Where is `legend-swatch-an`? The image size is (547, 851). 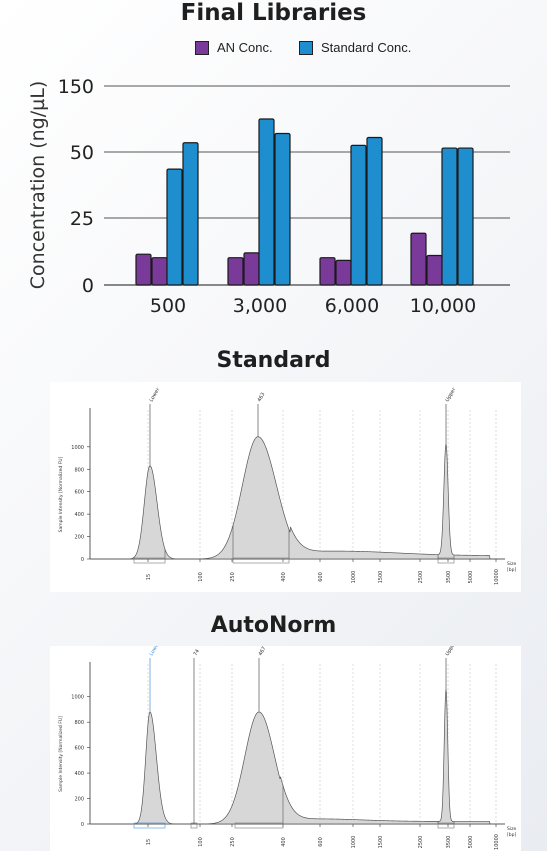 legend-swatch-an is located at coordinates (202, 48).